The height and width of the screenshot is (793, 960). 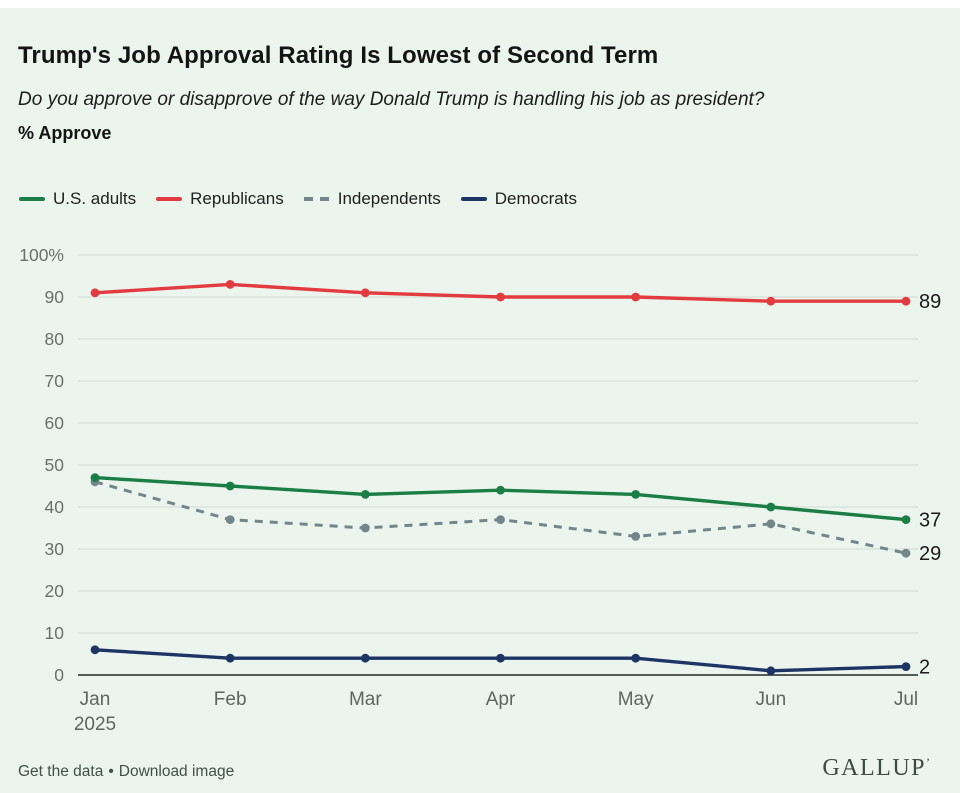 I want to click on legend-swatch-us-adults, so click(x=32, y=199).